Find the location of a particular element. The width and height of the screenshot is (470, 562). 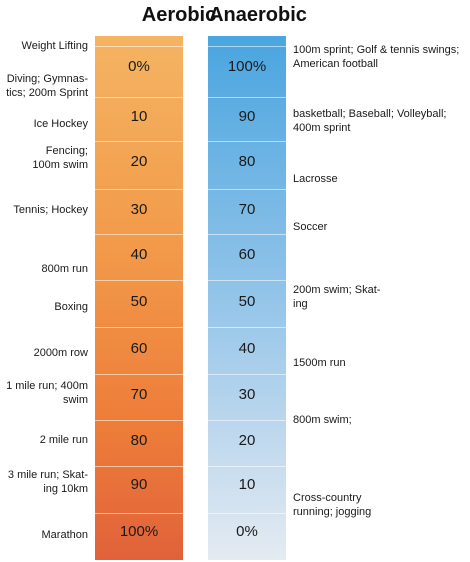

aerobic-value: 80 is located at coordinates (139, 440).